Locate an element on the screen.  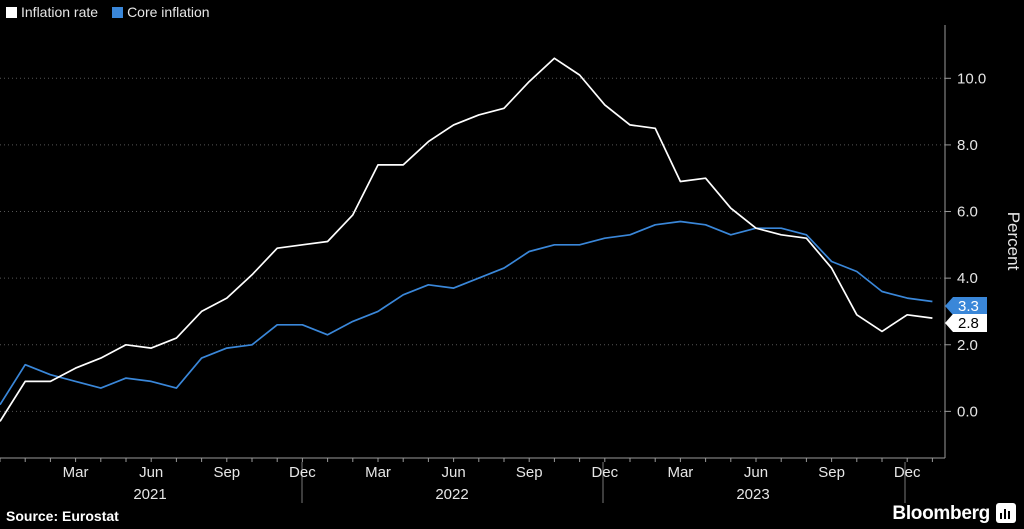
last-value-flag-core: 3.3 is located at coordinates (966, 306).